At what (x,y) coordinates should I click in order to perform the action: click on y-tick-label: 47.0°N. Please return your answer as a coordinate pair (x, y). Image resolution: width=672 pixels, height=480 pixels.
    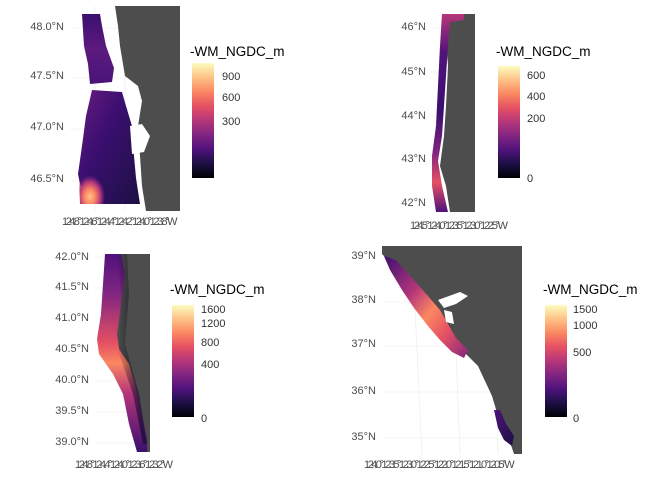
    Looking at the image, I should click on (47, 127).